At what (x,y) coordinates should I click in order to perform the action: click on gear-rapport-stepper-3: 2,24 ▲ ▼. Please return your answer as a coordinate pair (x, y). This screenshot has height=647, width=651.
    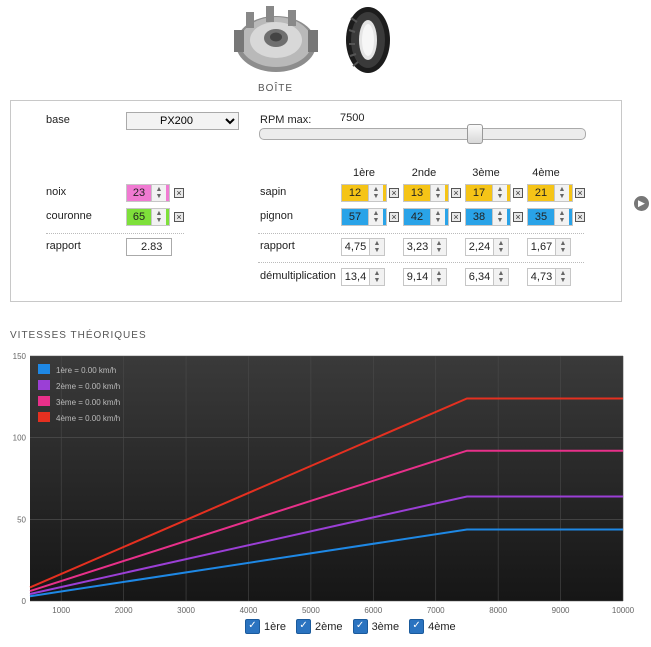
    Looking at the image, I should click on (487, 247).